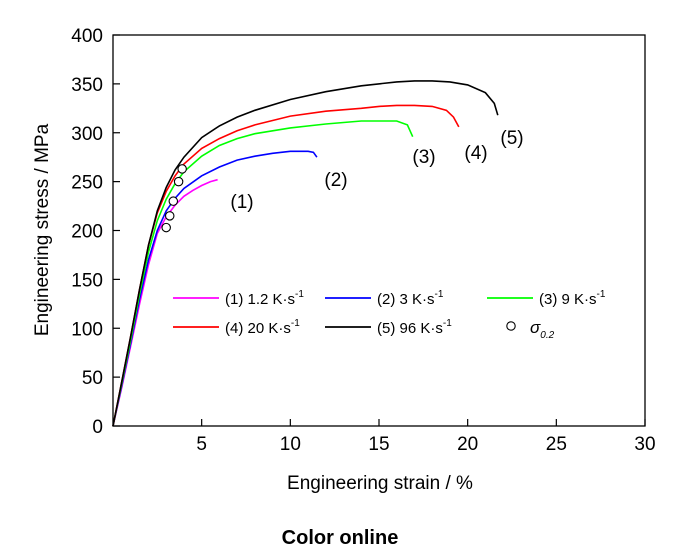  Describe the element at coordinates (644, 444) in the screenshot. I see `x-tick-label: 30` at that location.